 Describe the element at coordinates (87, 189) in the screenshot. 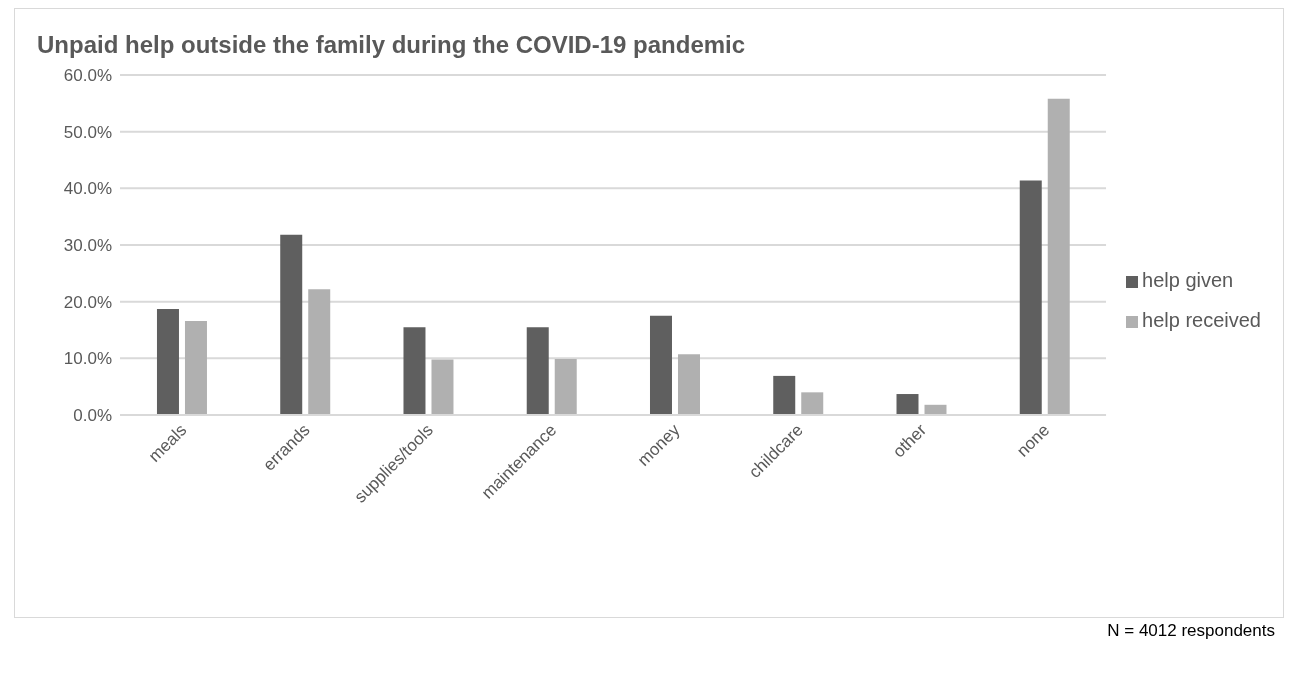

I see `y-tick-label: 40.0%` at that location.